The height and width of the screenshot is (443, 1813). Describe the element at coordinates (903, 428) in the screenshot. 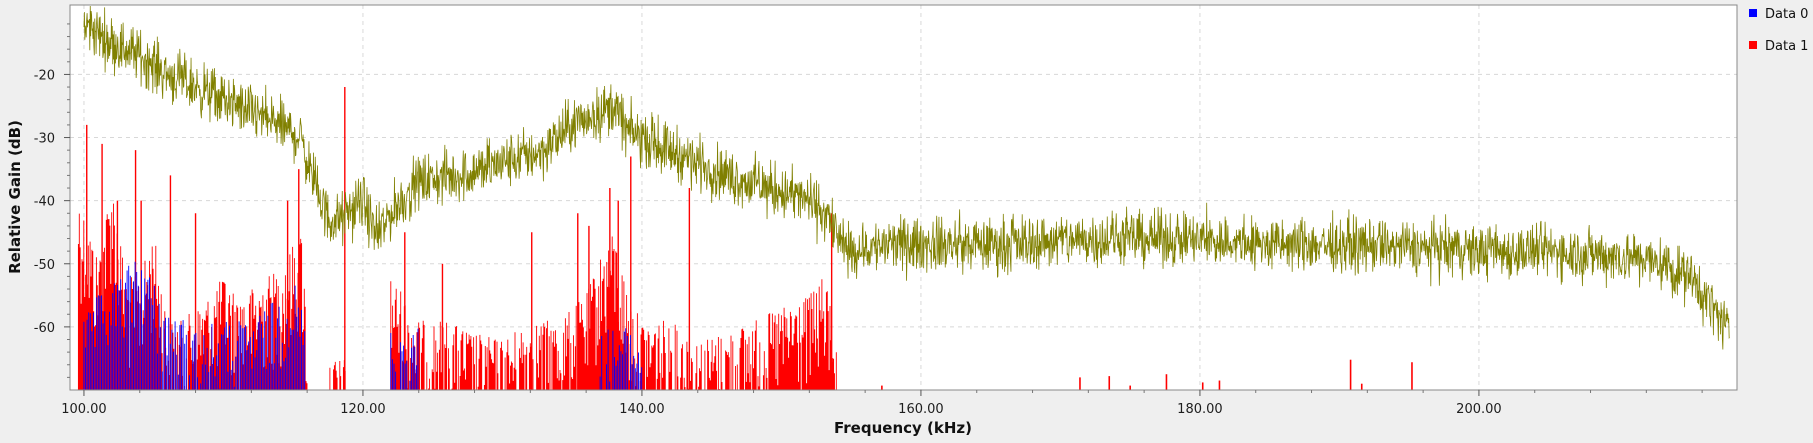

I see `x-axis-title: Frequency (kHz)` at that location.